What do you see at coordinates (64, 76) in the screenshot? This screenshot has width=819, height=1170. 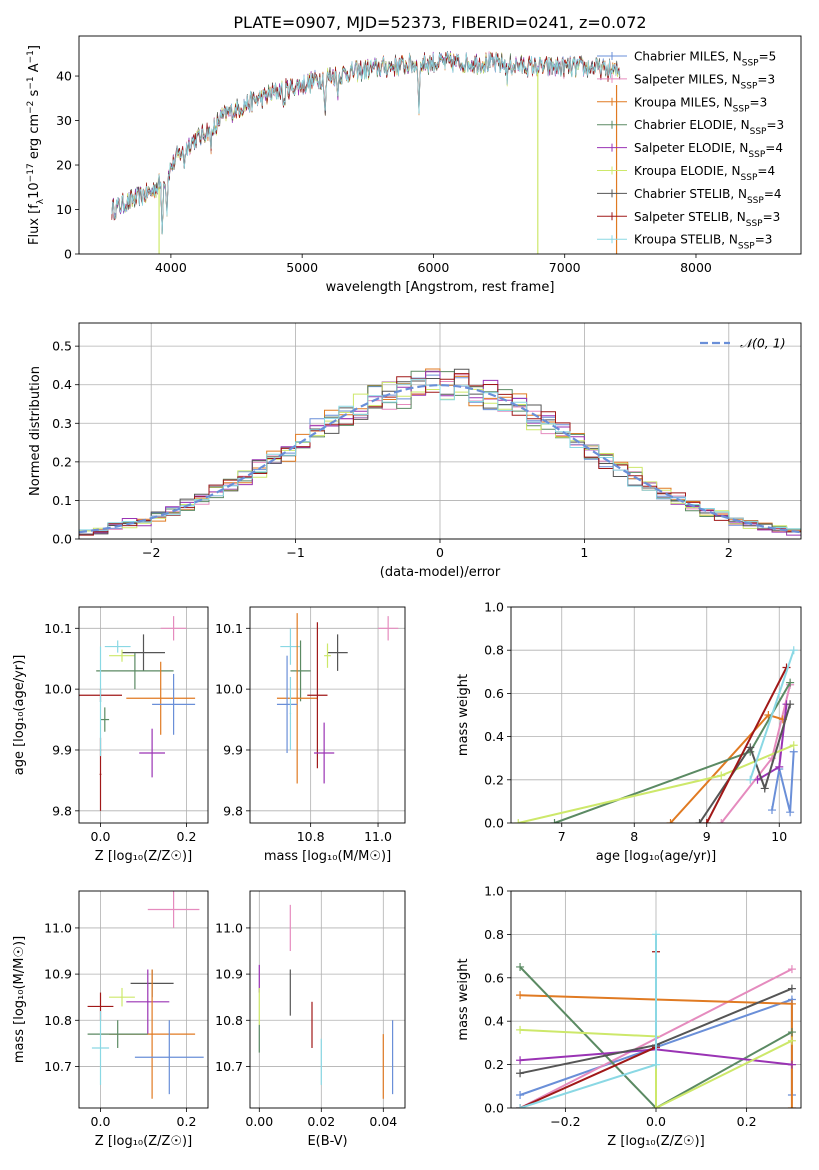 I see `tick-label-y: 40` at bounding box center [64, 76].